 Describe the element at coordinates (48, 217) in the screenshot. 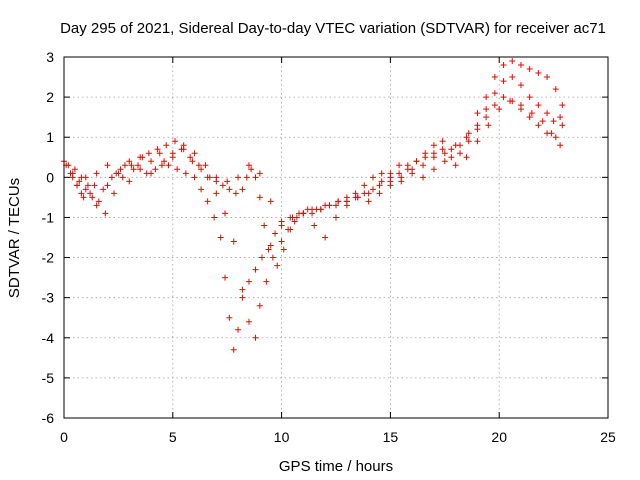

I see `y-tick-label: -1` at that location.